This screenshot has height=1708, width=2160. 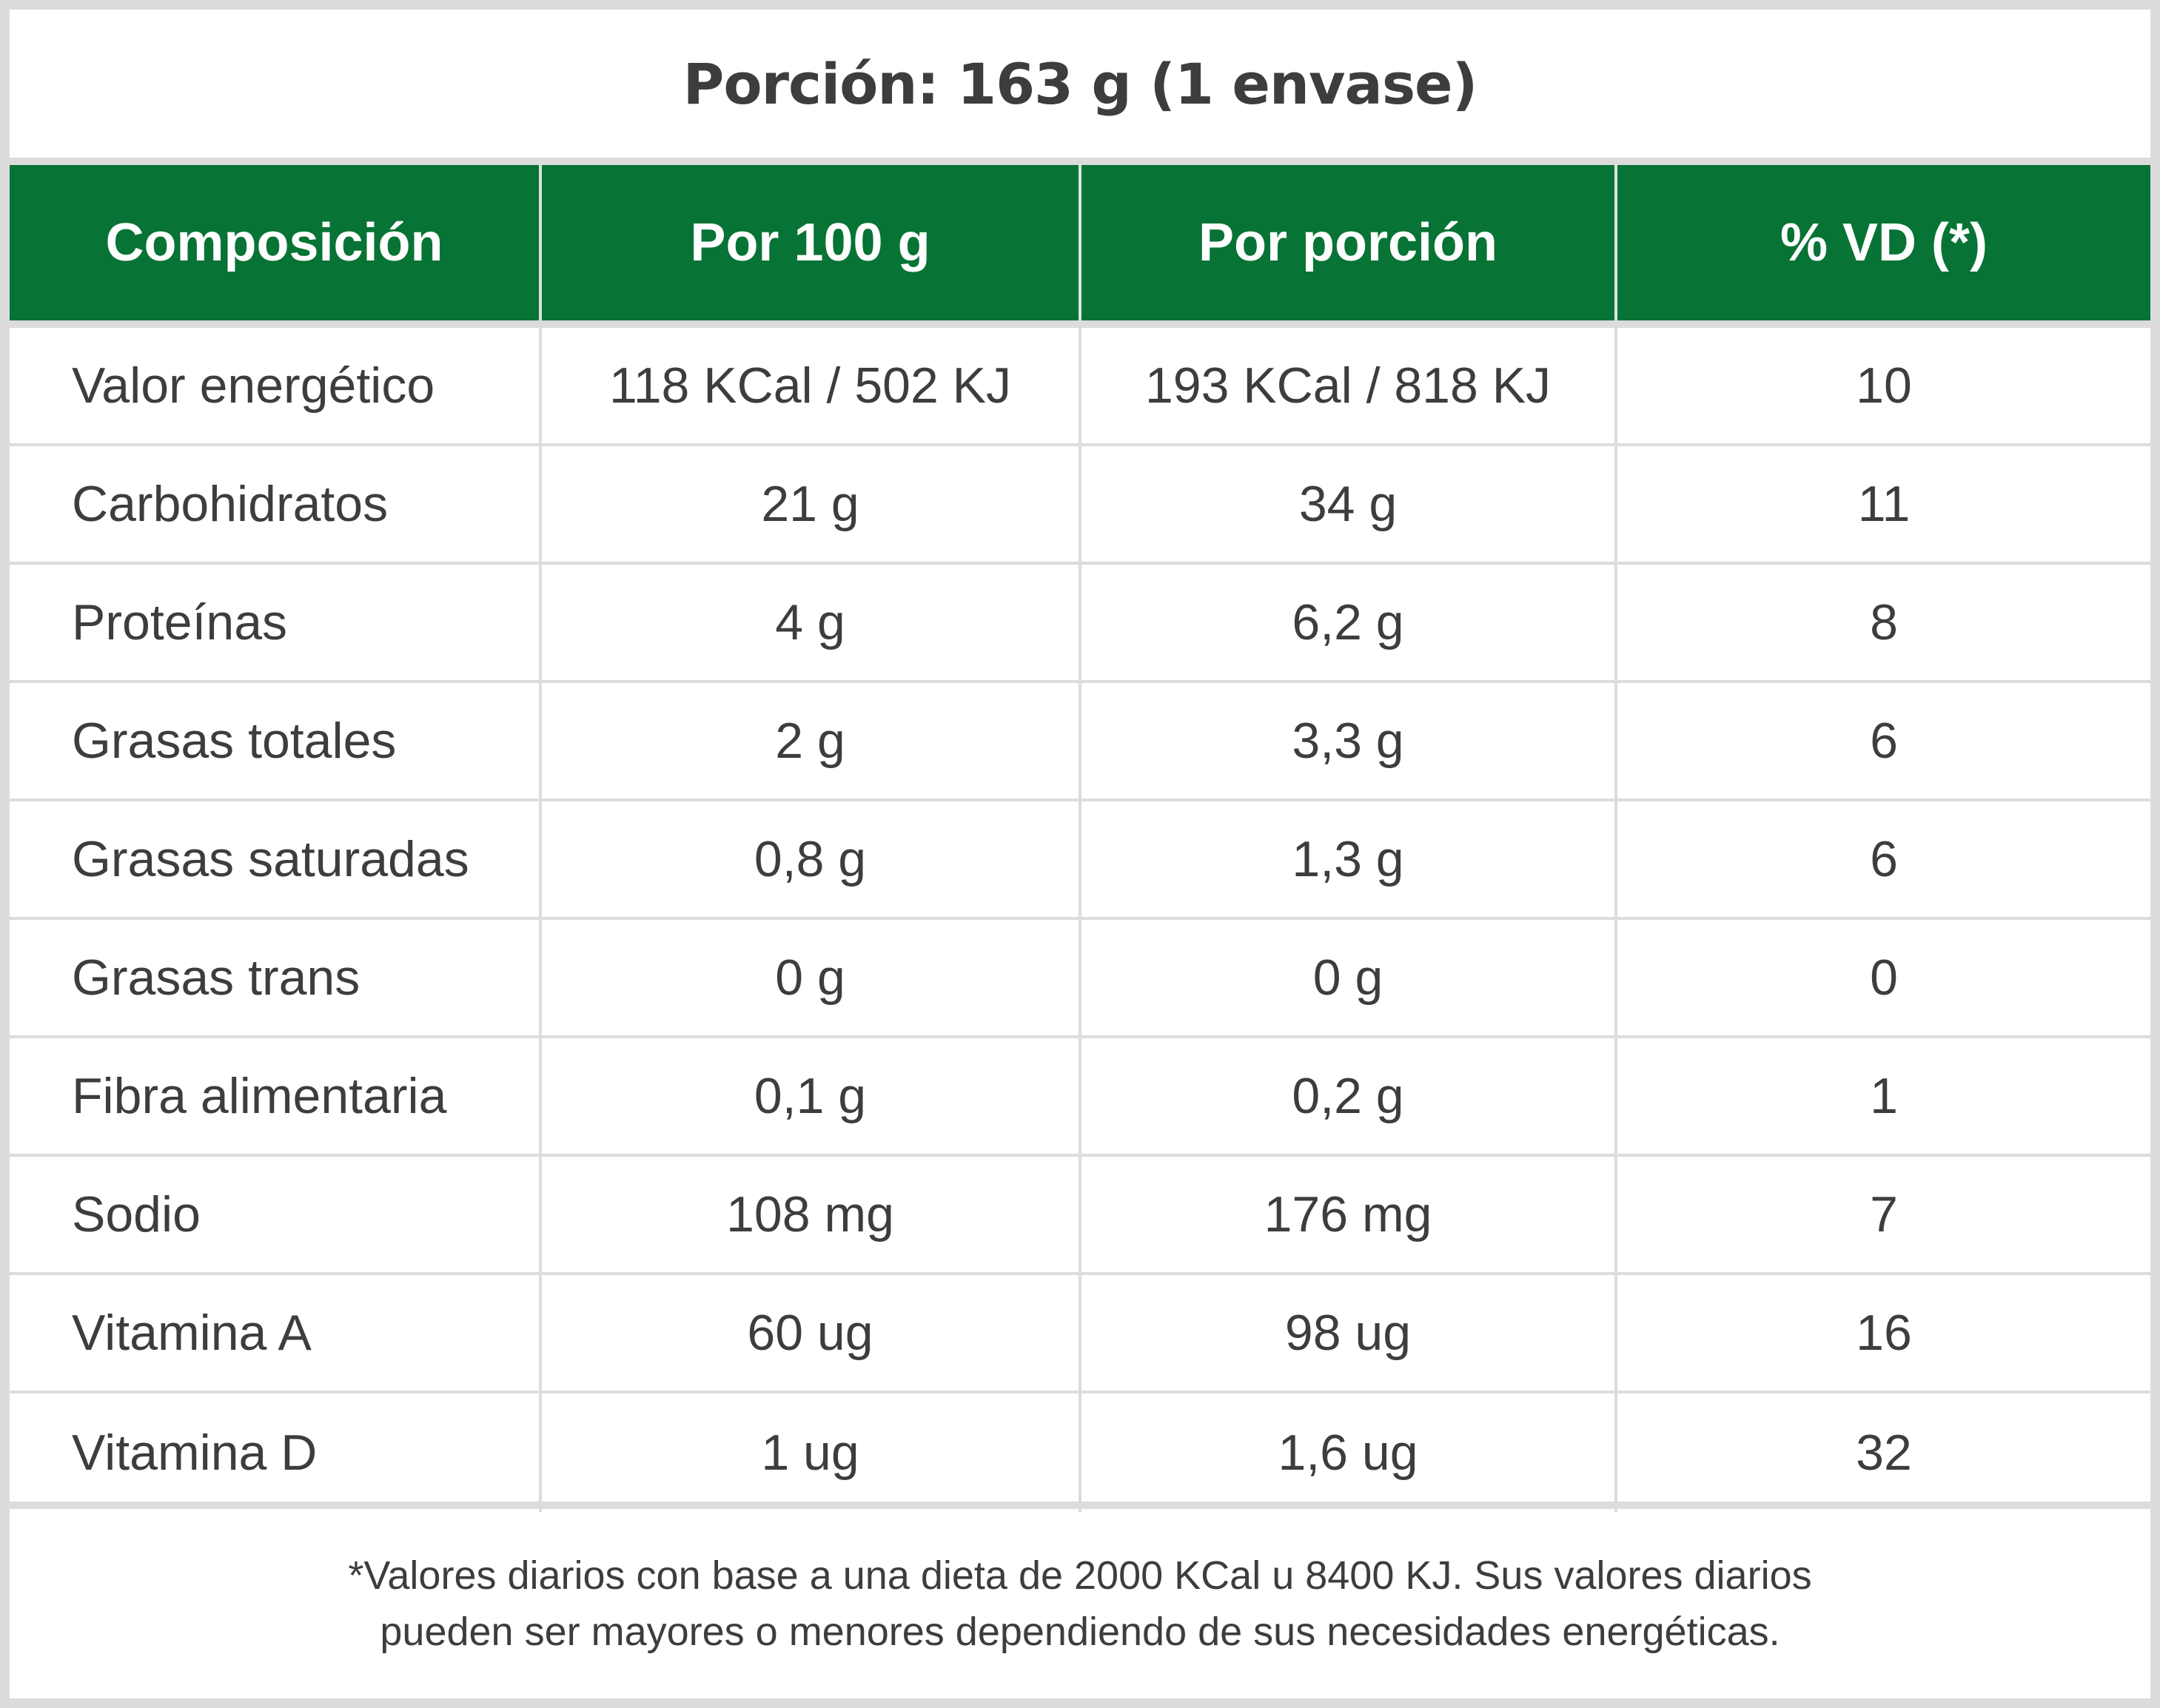 I want to click on row-per-portion: 0,2 g, so click(x=1349, y=1097).